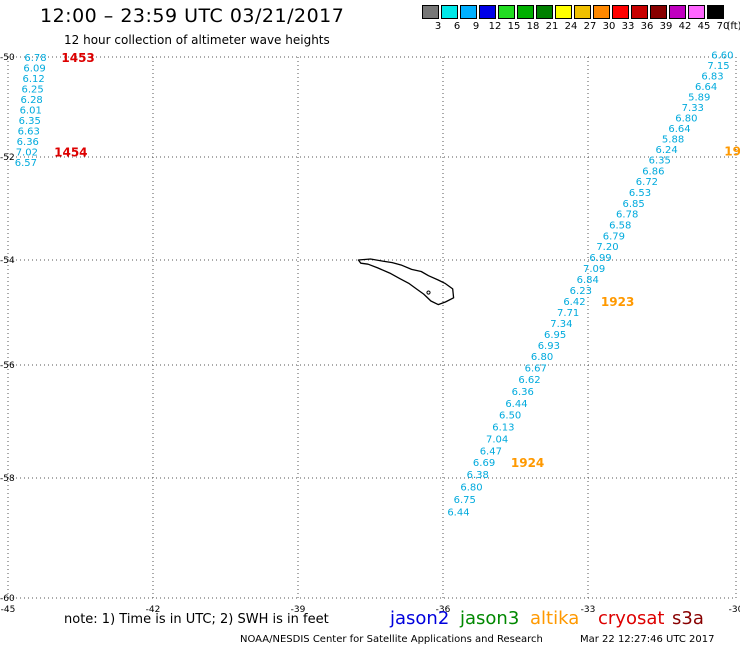 The image size is (740, 650). Describe the element at coordinates (620, 225) in the screenshot. I see `wave-height-value: 6.58` at that location.